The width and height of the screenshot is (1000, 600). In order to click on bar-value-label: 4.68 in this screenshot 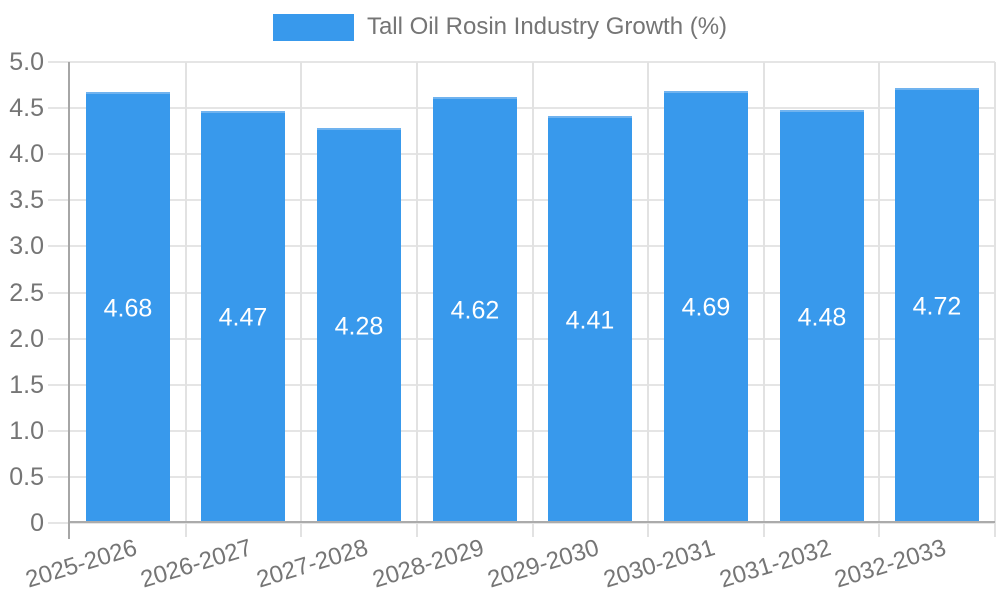, I will do `click(128, 308)`.